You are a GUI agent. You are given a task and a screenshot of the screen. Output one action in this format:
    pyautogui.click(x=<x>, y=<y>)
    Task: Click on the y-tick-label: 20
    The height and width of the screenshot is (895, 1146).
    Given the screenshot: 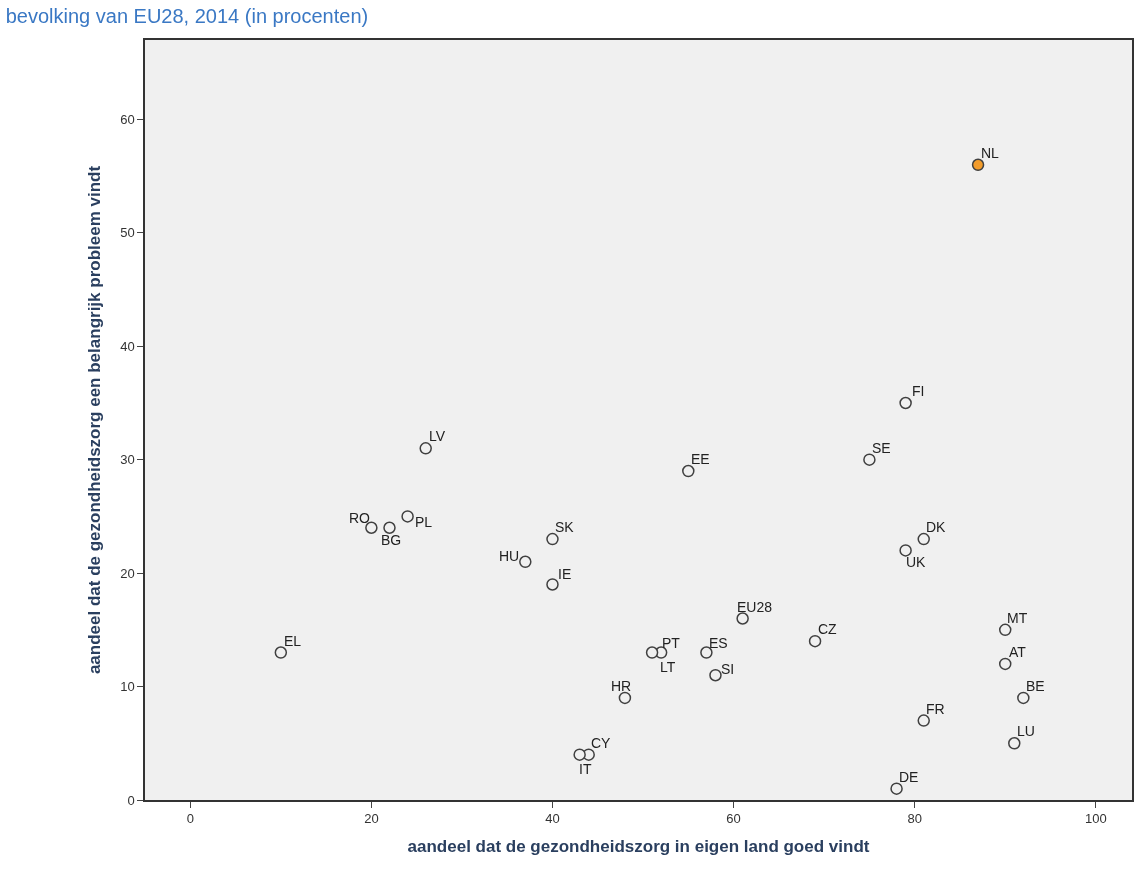 What is the action you would take?
    pyautogui.click(x=127, y=573)
    